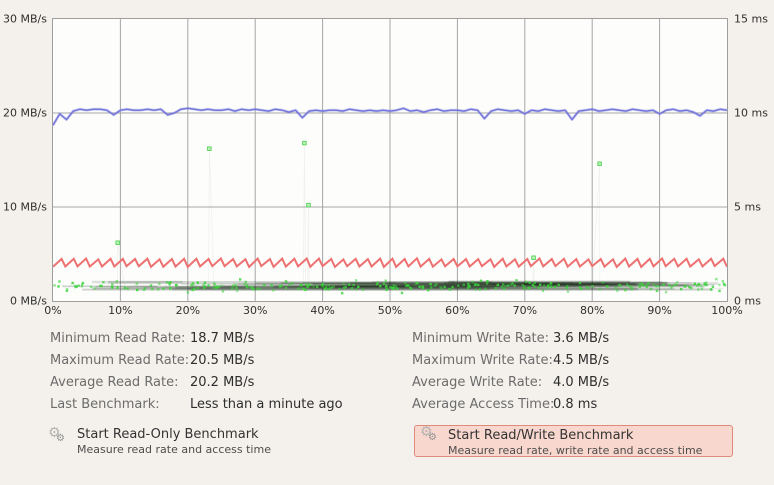 The image size is (774, 485). Describe the element at coordinates (727, 310) in the screenshot. I see `x-axis-label: 100%` at that location.